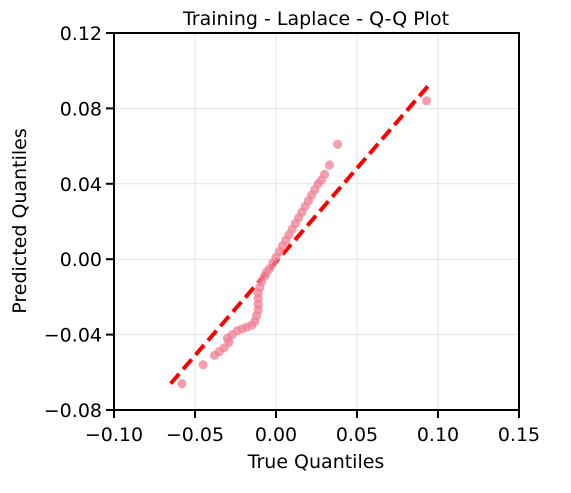  What do you see at coordinates (276, 435) in the screenshot?
I see `x-tick-label: 0.00` at bounding box center [276, 435].